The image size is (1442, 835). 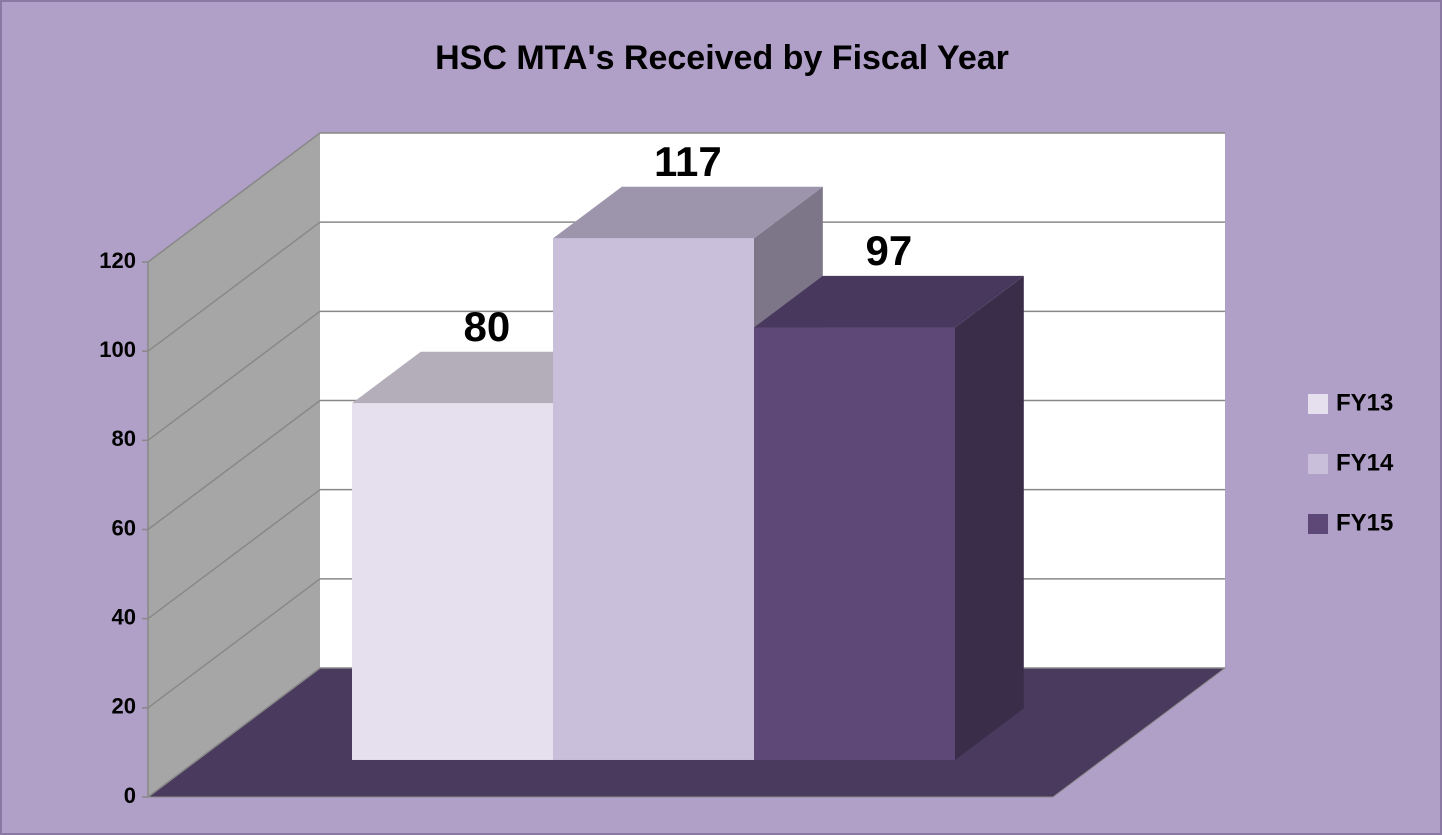 I want to click on legend-label: FY14, so click(x=1365, y=462).